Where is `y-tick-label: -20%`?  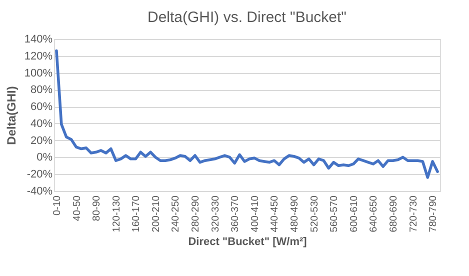 y-tick-label: -20% is located at coordinates (39, 174).